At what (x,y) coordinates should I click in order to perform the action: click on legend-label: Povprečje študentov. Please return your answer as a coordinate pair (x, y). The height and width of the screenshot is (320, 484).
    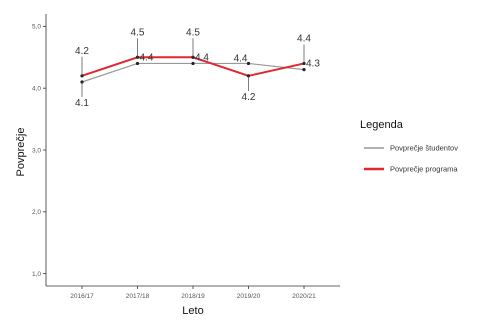
    Looking at the image, I should click on (424, 148).